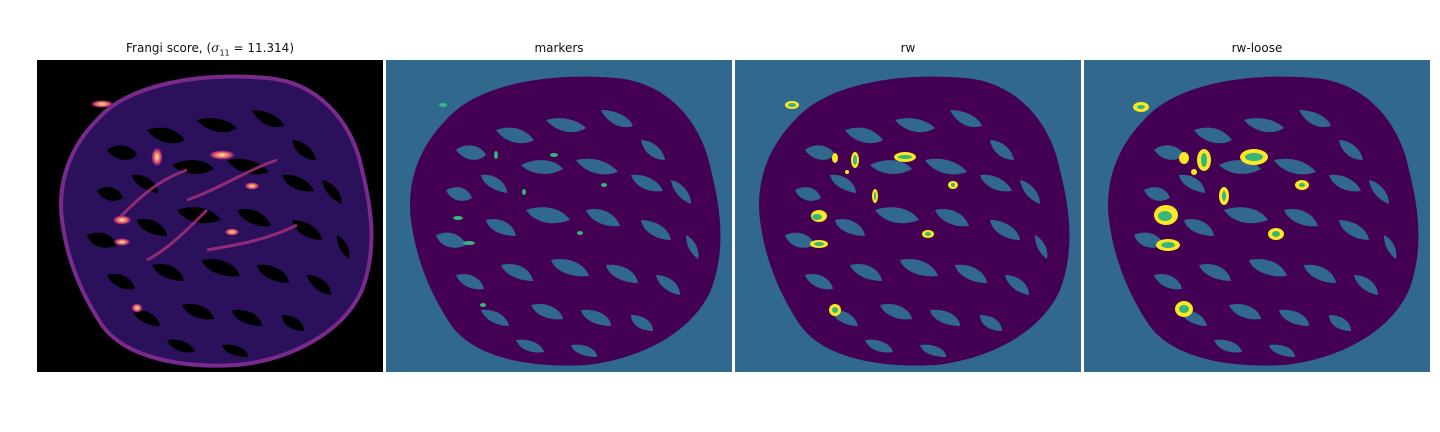 This screenshot has width=1440, height=432. I want to click on markers-panel-title: markers, so click(559, 48).